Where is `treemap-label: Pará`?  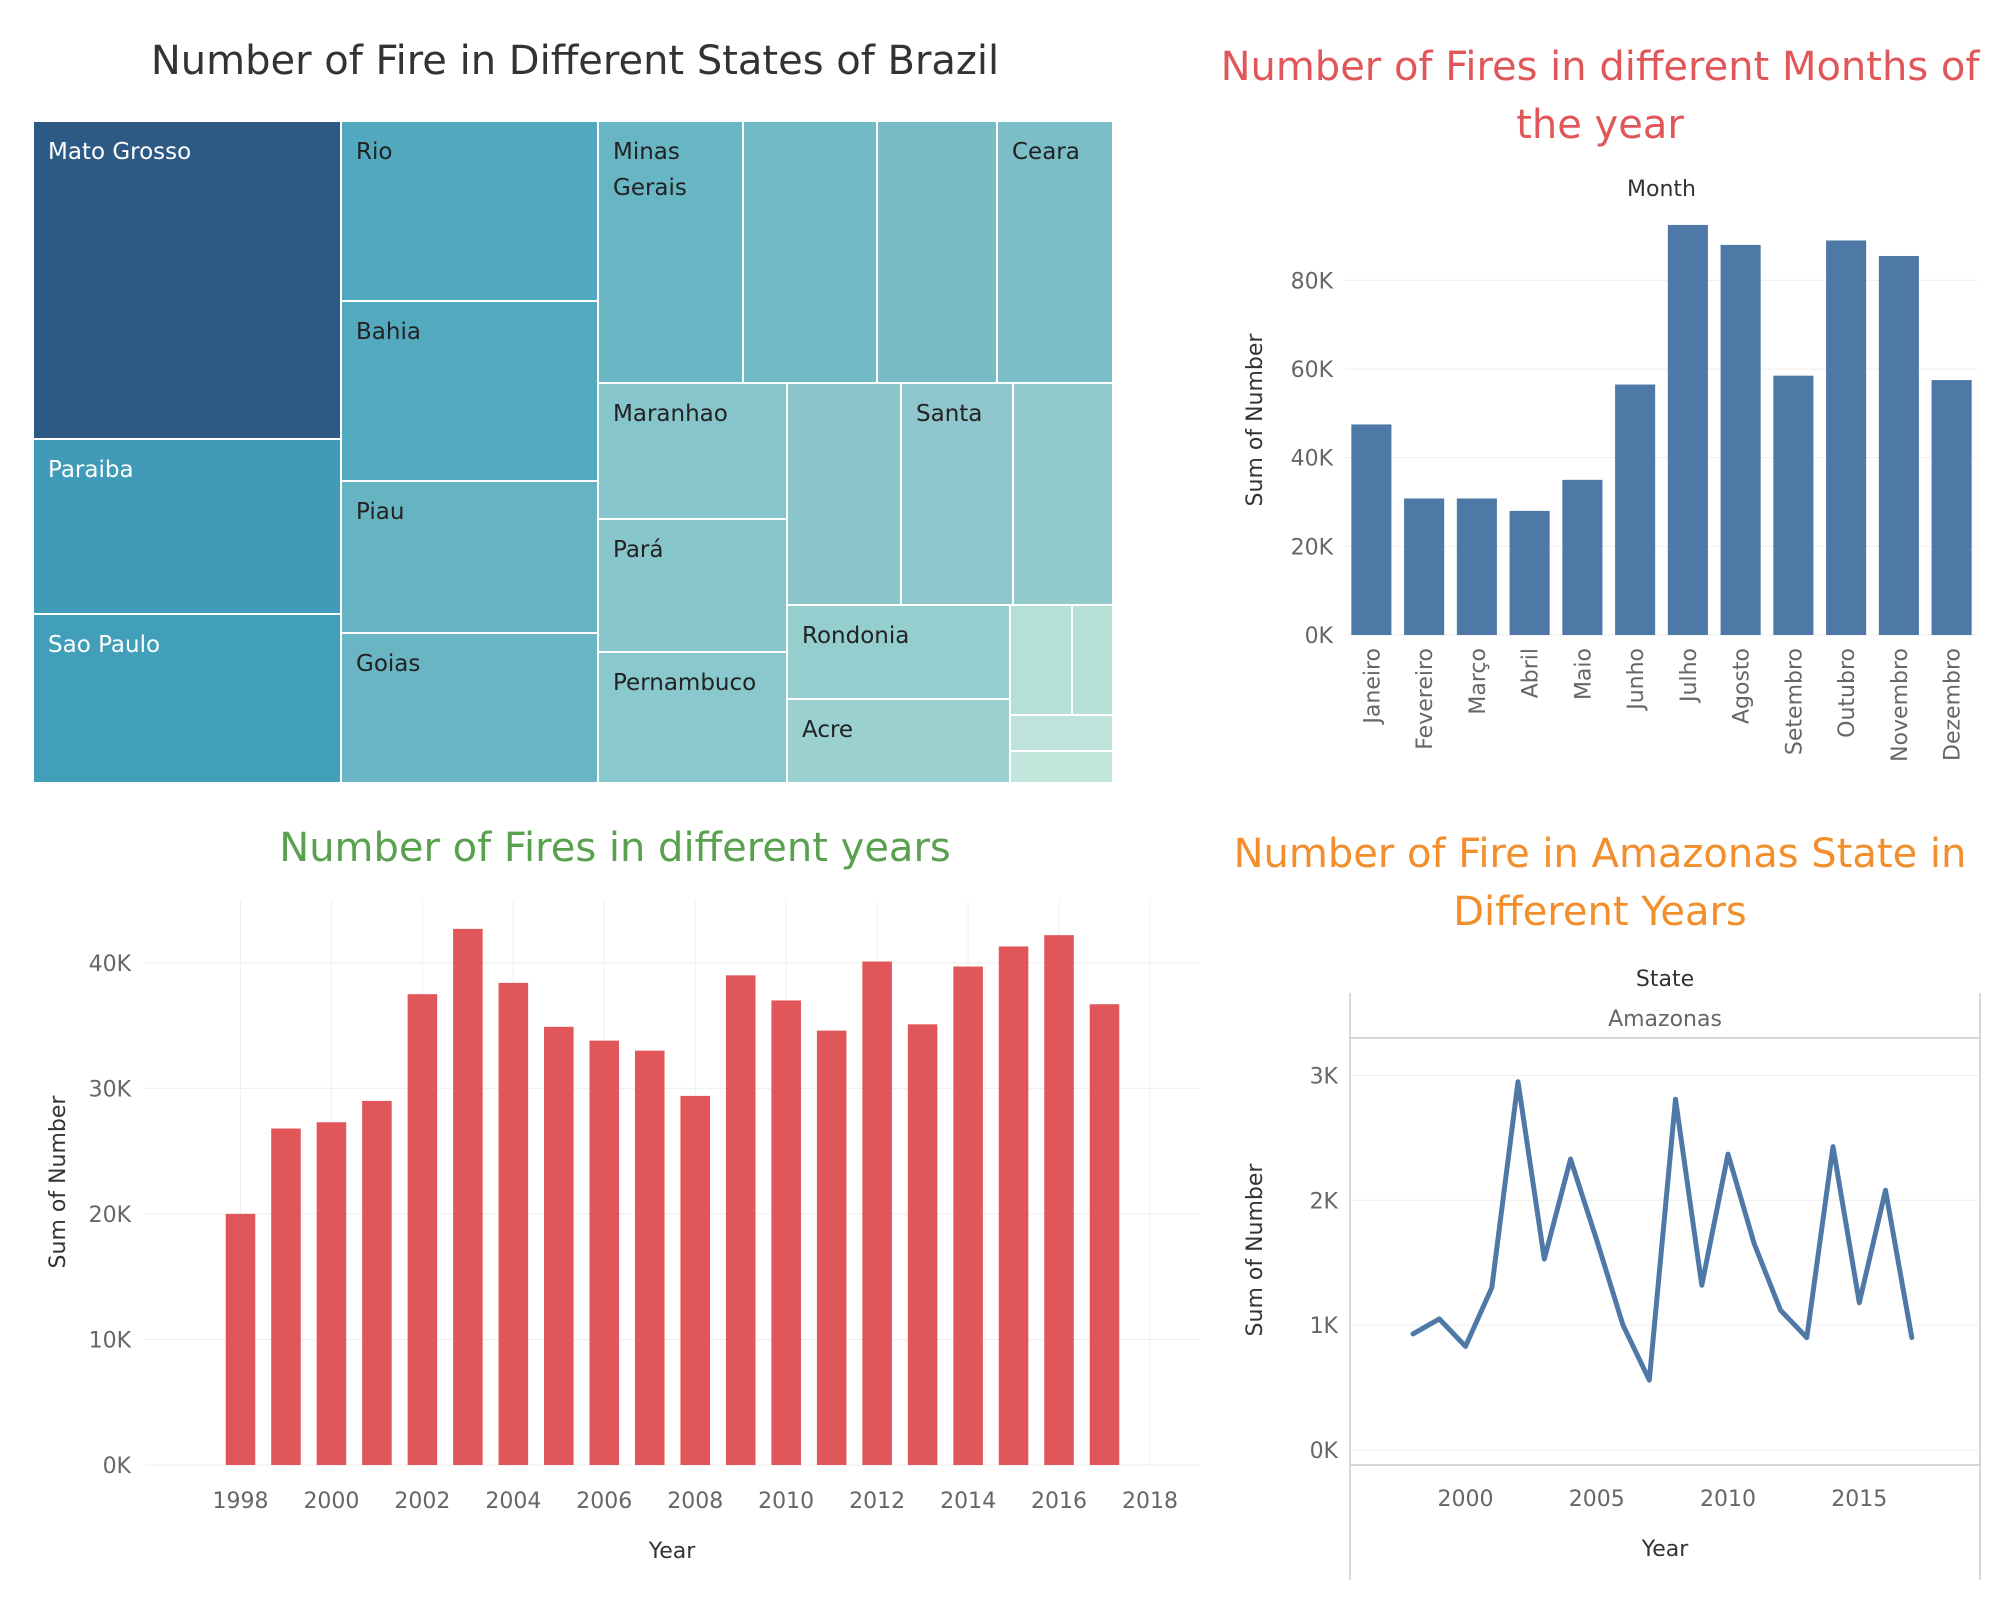 treemap-label: Pará is located at coordinates (638, 550).